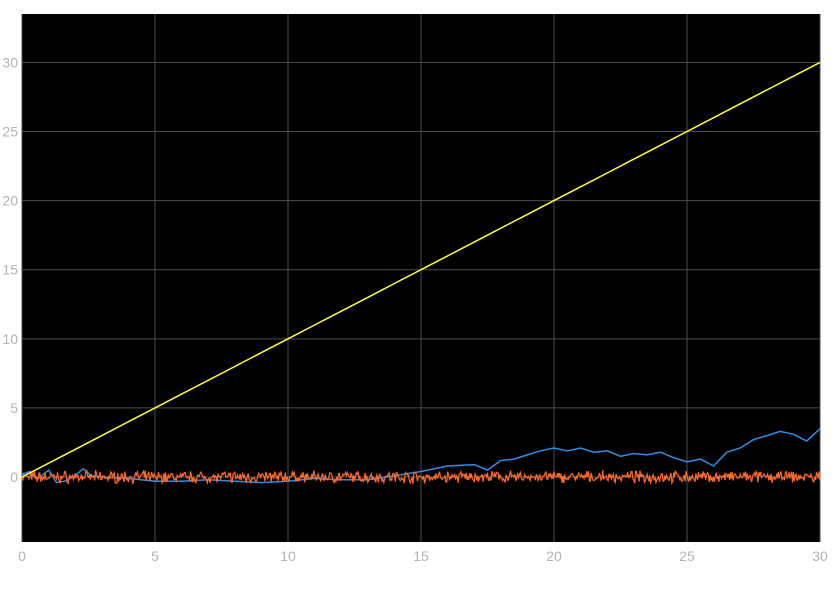 The height and width of the screenshot is (594, 840). Describe the element at coordinates (10, 201) in the screenshot. I see `y-tick-label-20: 20` at that location.